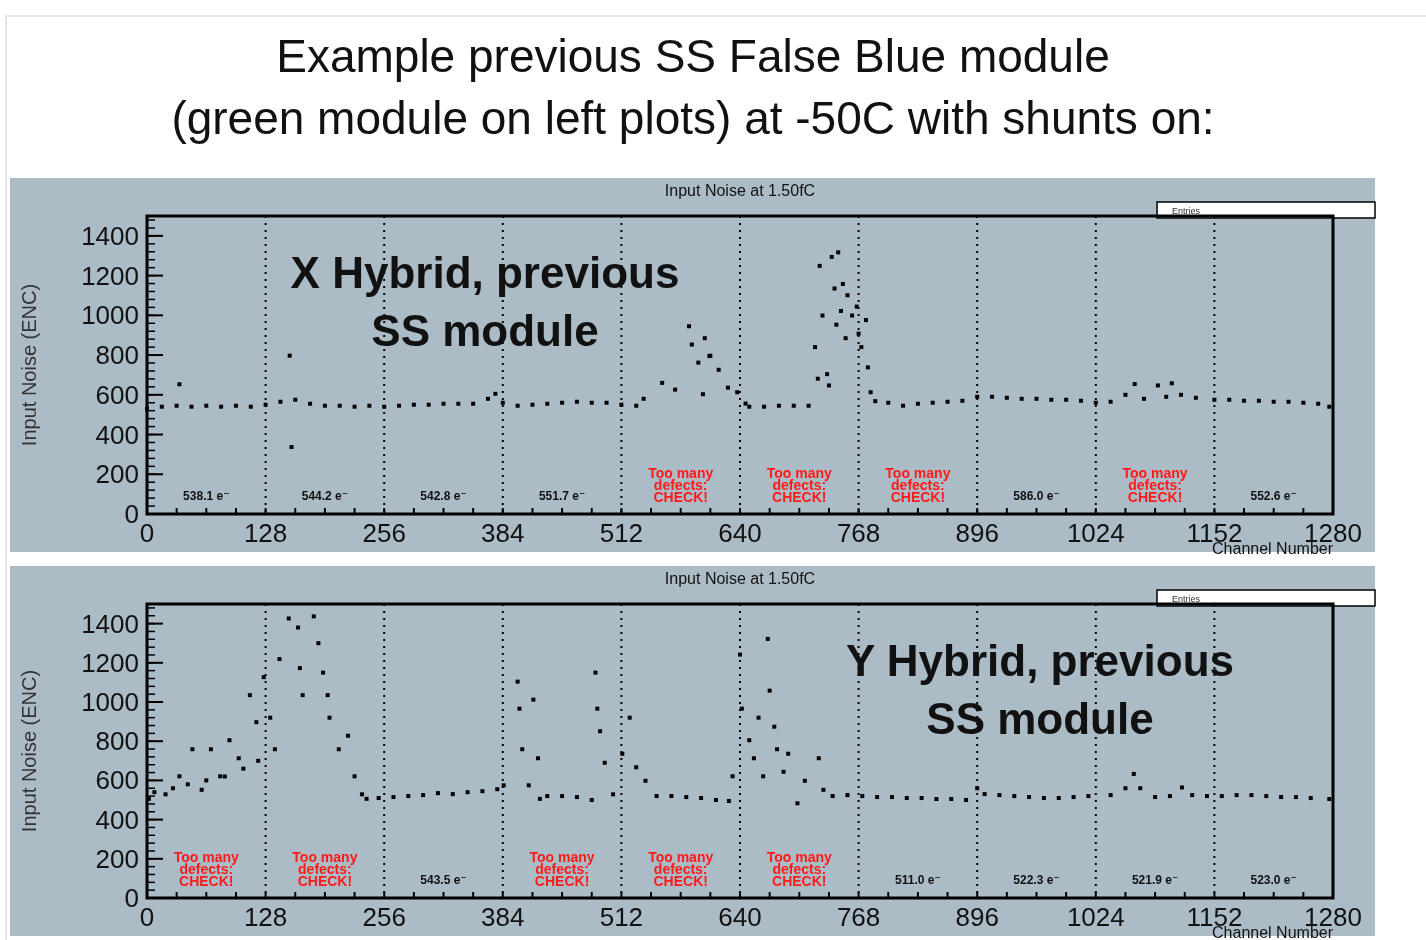  I want to click on annotation: 523.0 e⁻, so click(1273, 880).